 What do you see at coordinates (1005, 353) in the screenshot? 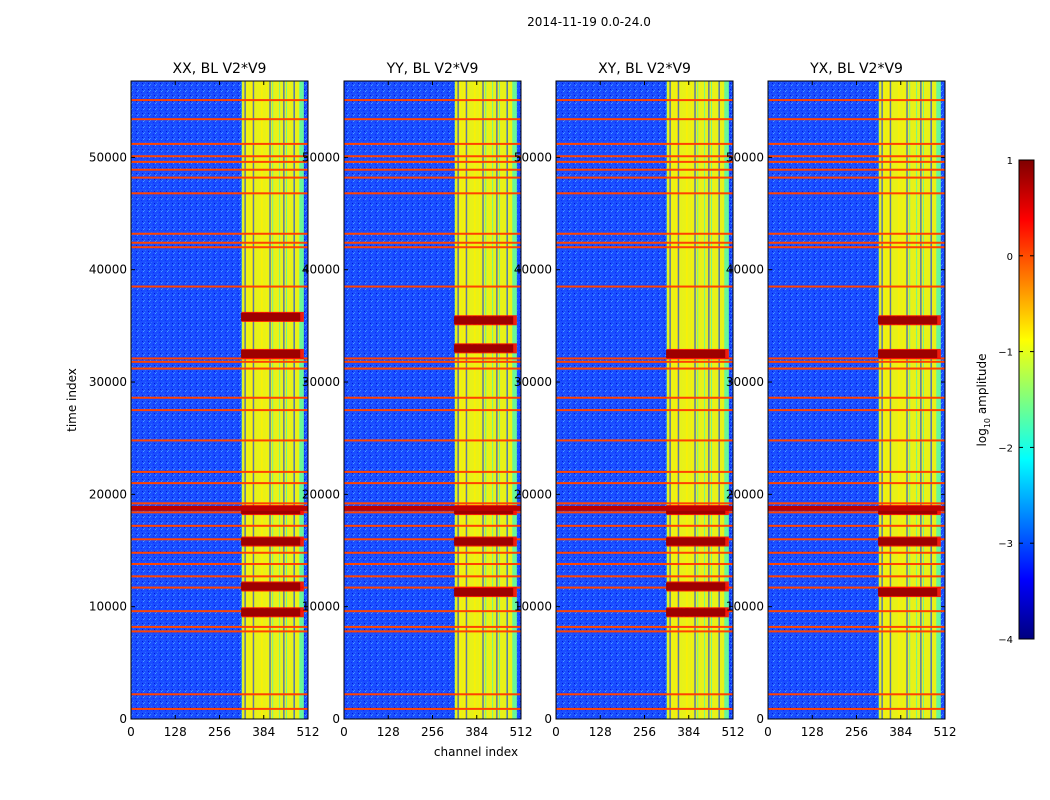
I see `colorbar-tick-label: −1` at bounding box center [1005, 353].